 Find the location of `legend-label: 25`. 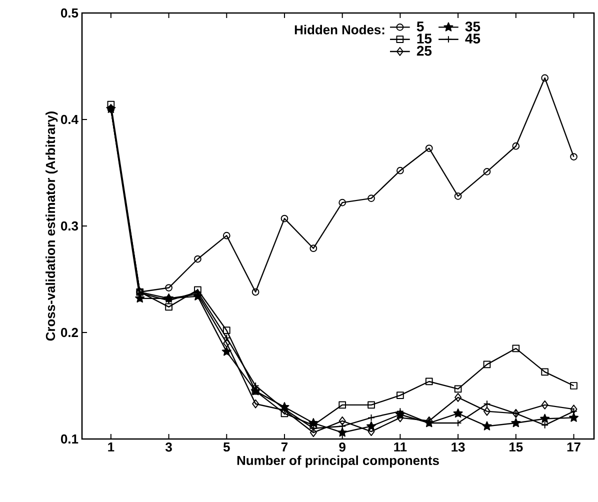

legend-label: 25 is located at coordinates (424, 51).